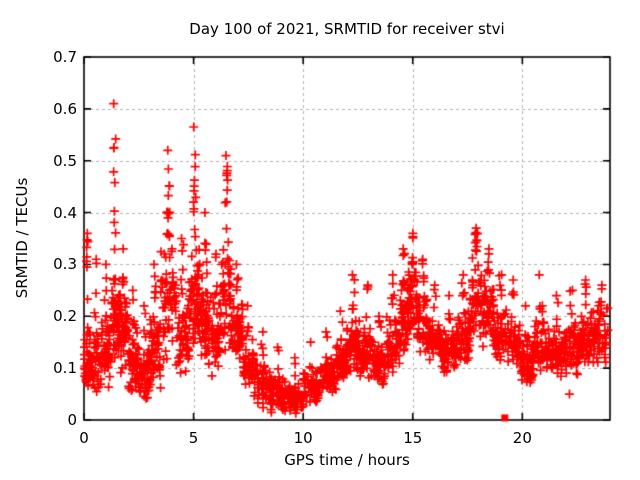 Image resolution: width=640 pixels, height=480 pixels. What do you see at coordinates (65, 108) in the screenshot?
I see `y-tick-label: 0.6` at bounding box center [65, 108].